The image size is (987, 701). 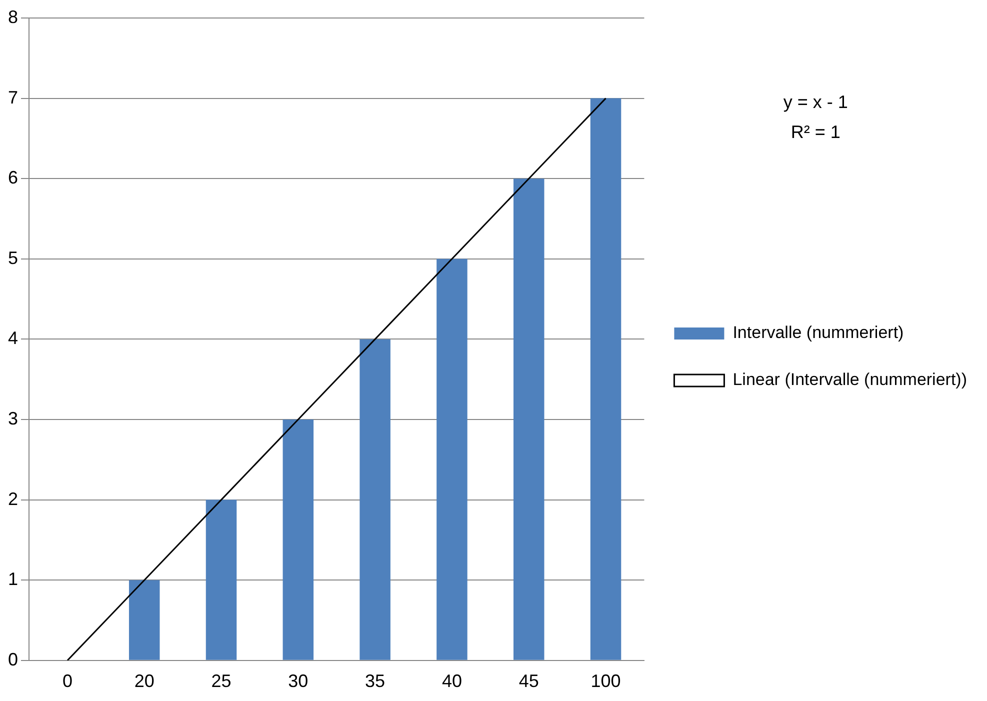 I want to click on y-tick-label: 4, so click(x=13, y=338).